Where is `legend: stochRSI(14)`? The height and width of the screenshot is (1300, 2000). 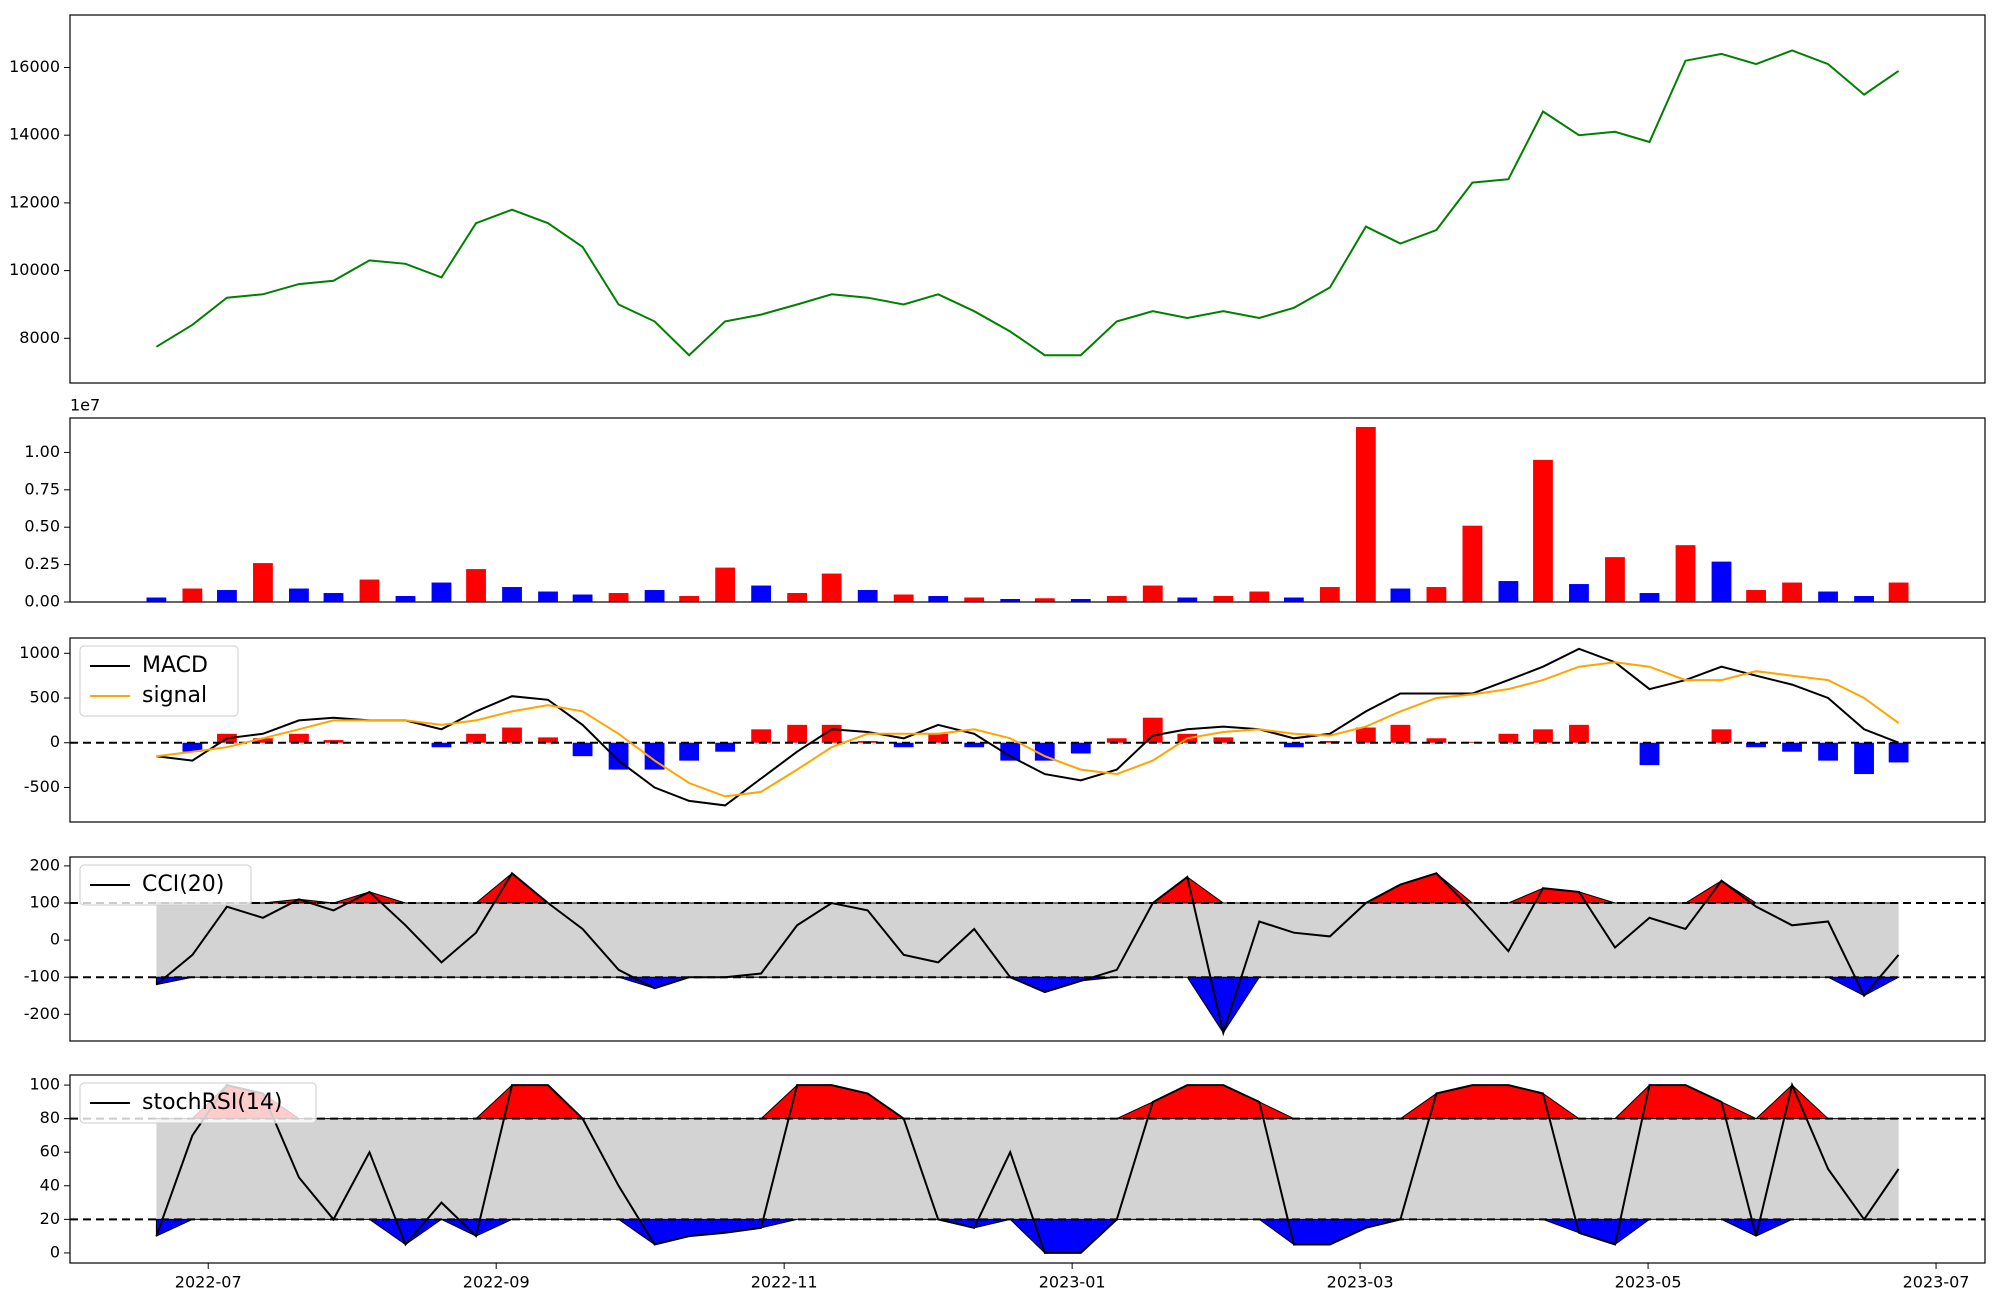 legend: stochRSI(14) is located at coordinates (198, 1103).